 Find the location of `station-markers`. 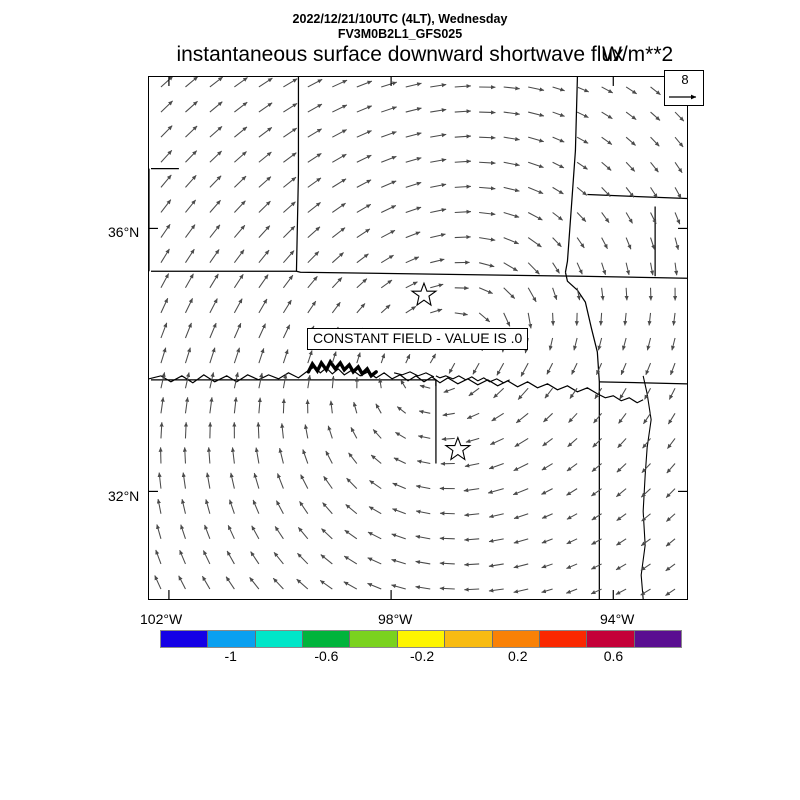

station-markers is located at coordinates (441, 371).